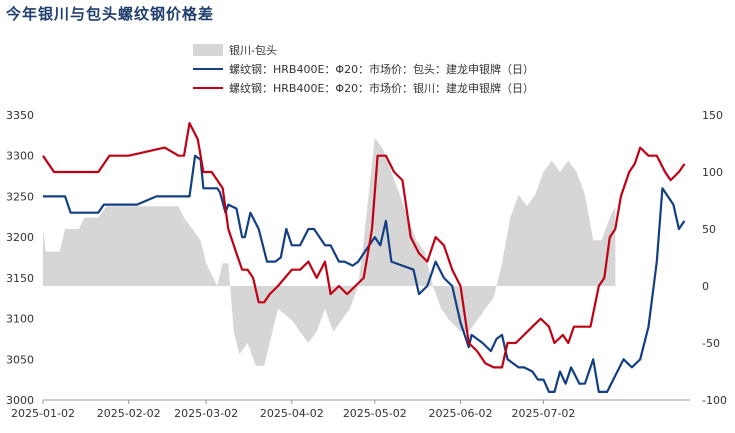 This screenshot has width=735, height=433. What do you see at coordinates (110, 14) in the screenshot?
I see `chart-title: 今年银川与包头螺纹钢价格差` at bounding box center [110, 14].